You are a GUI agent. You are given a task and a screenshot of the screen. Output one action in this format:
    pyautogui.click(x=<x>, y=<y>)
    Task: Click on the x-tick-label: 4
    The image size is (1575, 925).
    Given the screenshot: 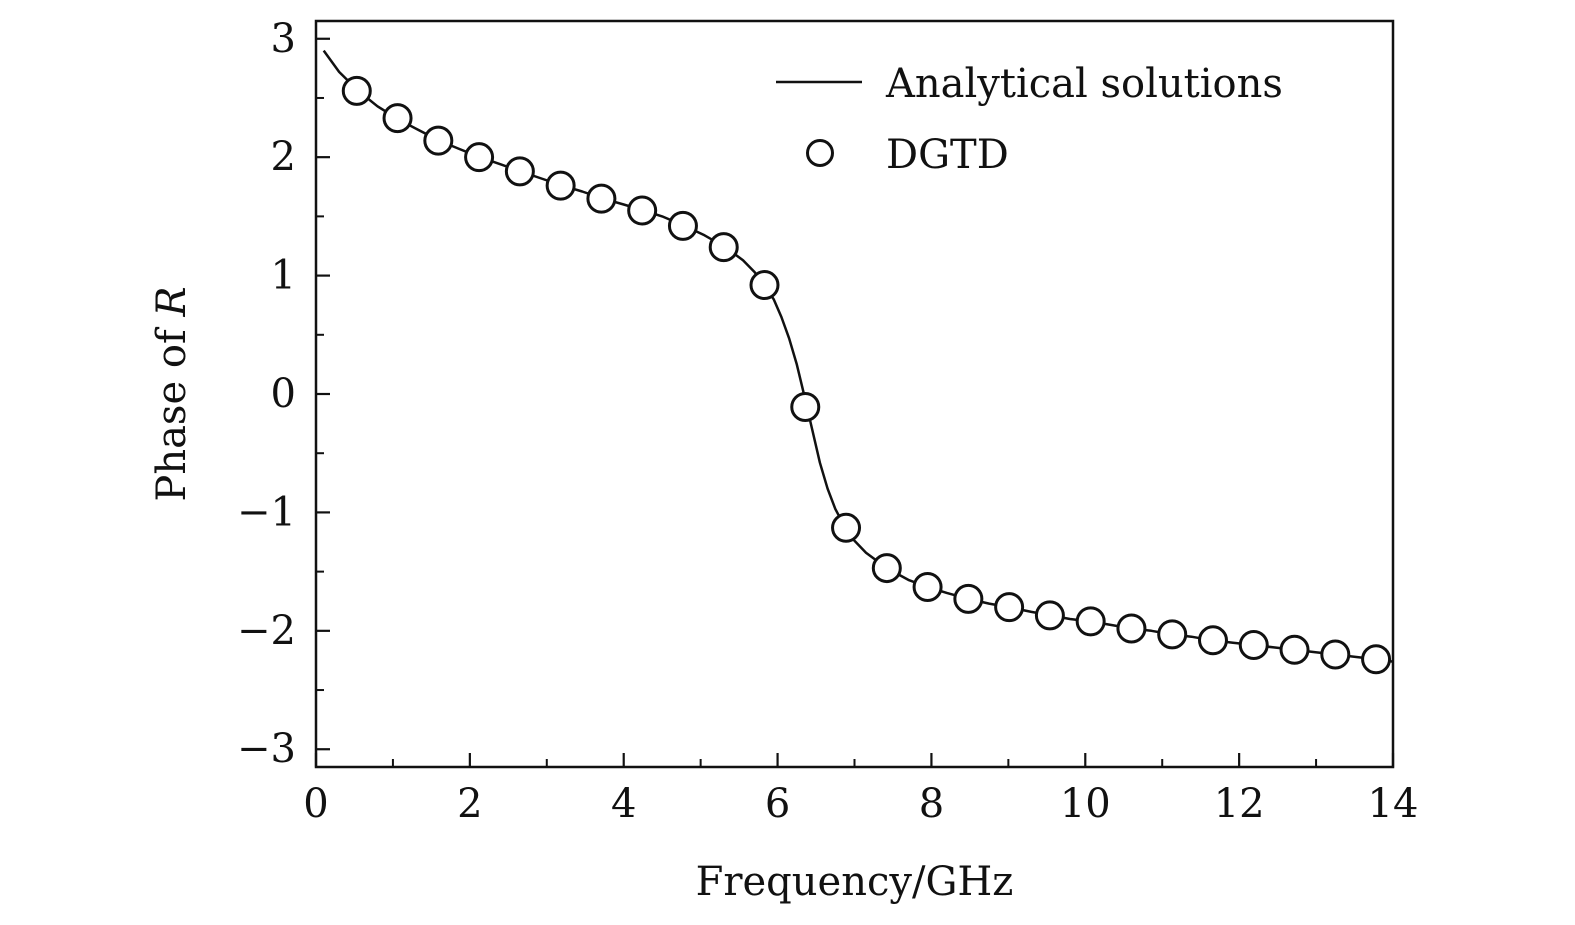 What is the action you would take?
    pyautogui.click(x=623, y=804)
    